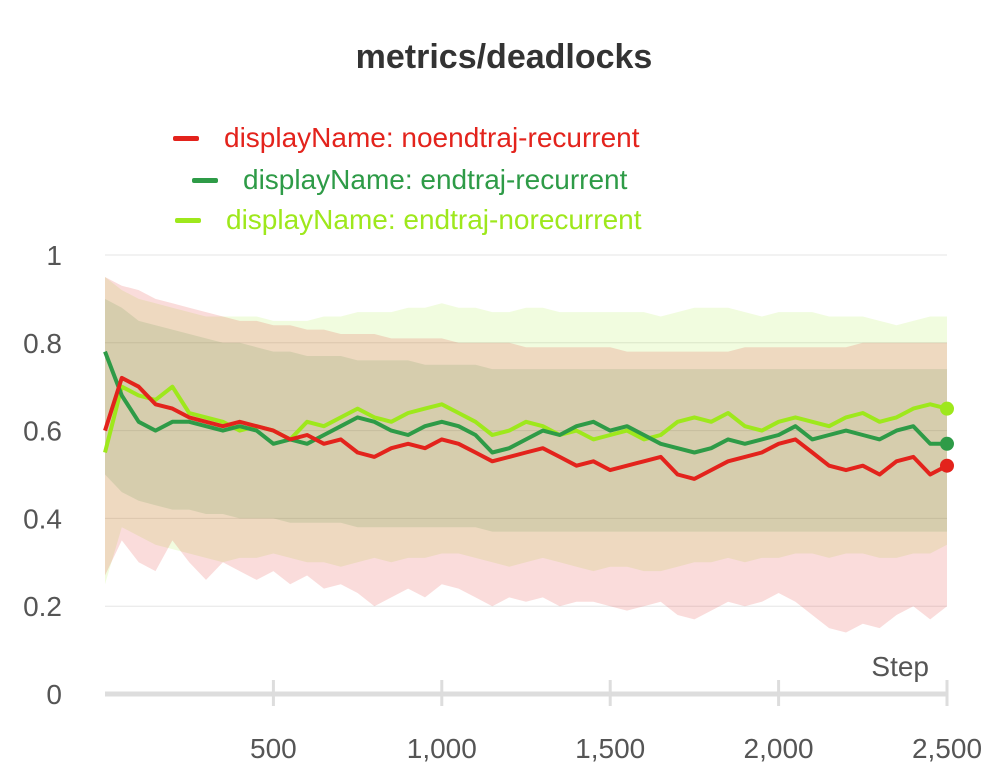 This screenshot has width=1008, height=783. What do you see at coordinates (527, 693) in the screenshot?
I see `x-axis` at bounding box center [527, 693].